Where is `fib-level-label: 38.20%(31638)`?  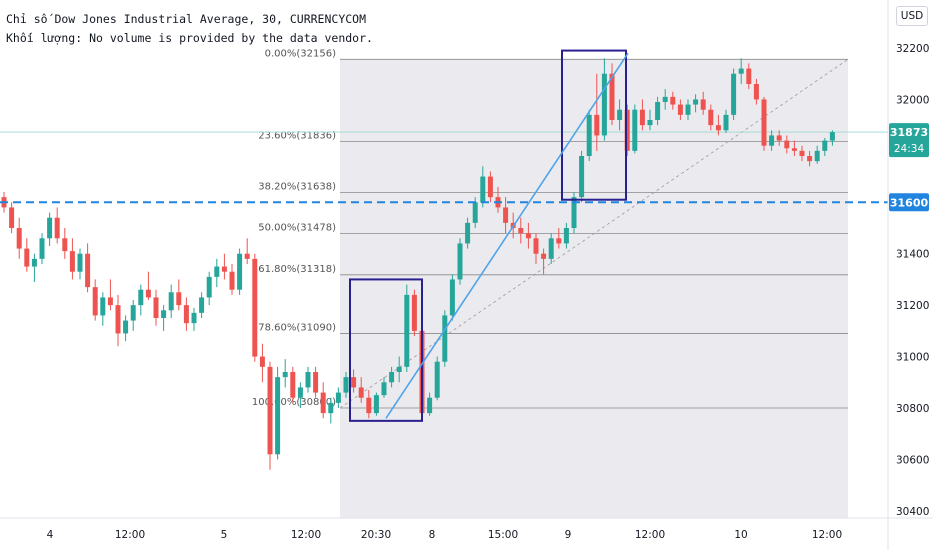 fib-level-label: 38.20%(31638) is located at coordinates (297, 187).